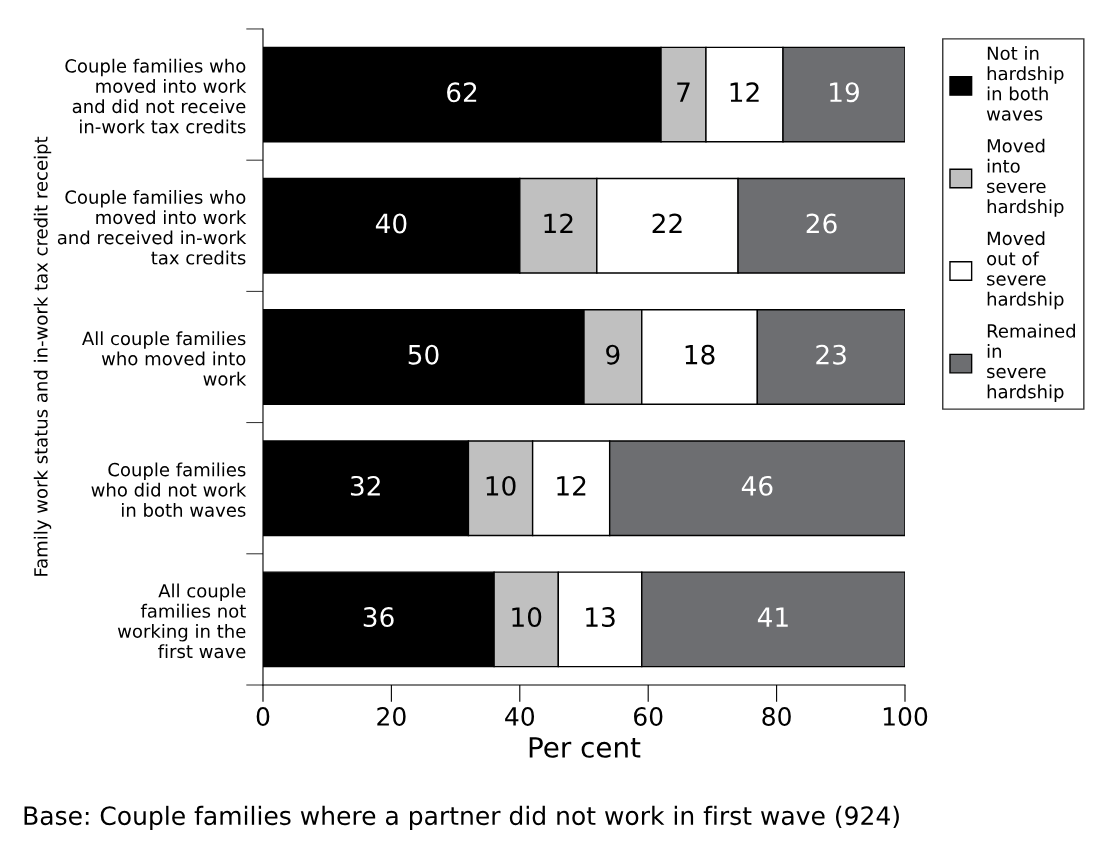 The image size is (1105, 852). What do you see at coordinates (831, 354) in the screenshot?
I see `data-label: 23` at bounding box center [831, 354].